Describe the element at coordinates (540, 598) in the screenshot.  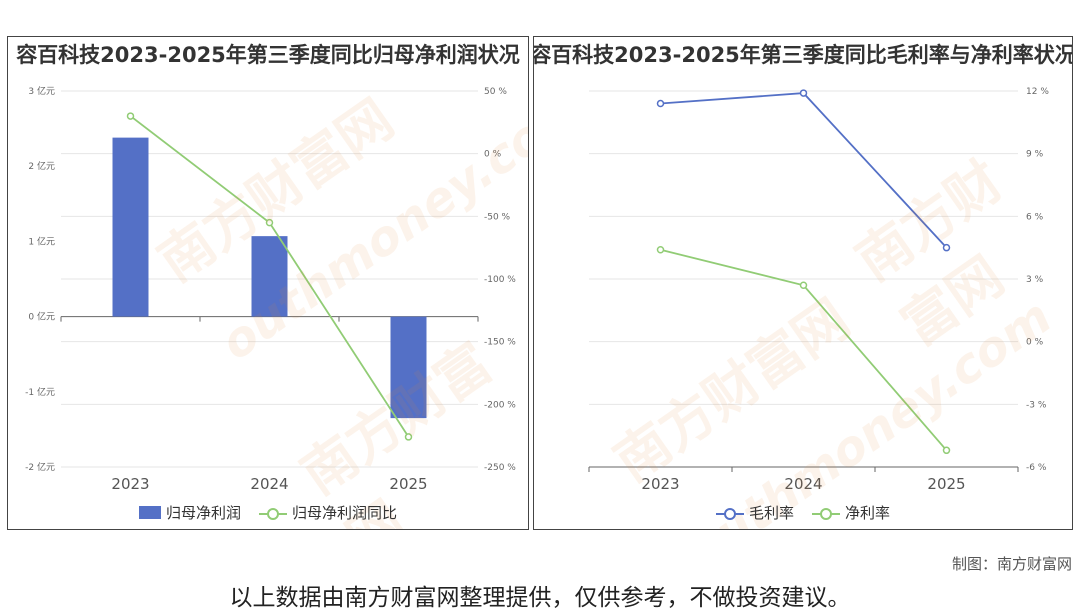
I see `disclaimer-text: 以上数据由南方财富网整理提供，仅供参考，不做投资建议。` at that location.